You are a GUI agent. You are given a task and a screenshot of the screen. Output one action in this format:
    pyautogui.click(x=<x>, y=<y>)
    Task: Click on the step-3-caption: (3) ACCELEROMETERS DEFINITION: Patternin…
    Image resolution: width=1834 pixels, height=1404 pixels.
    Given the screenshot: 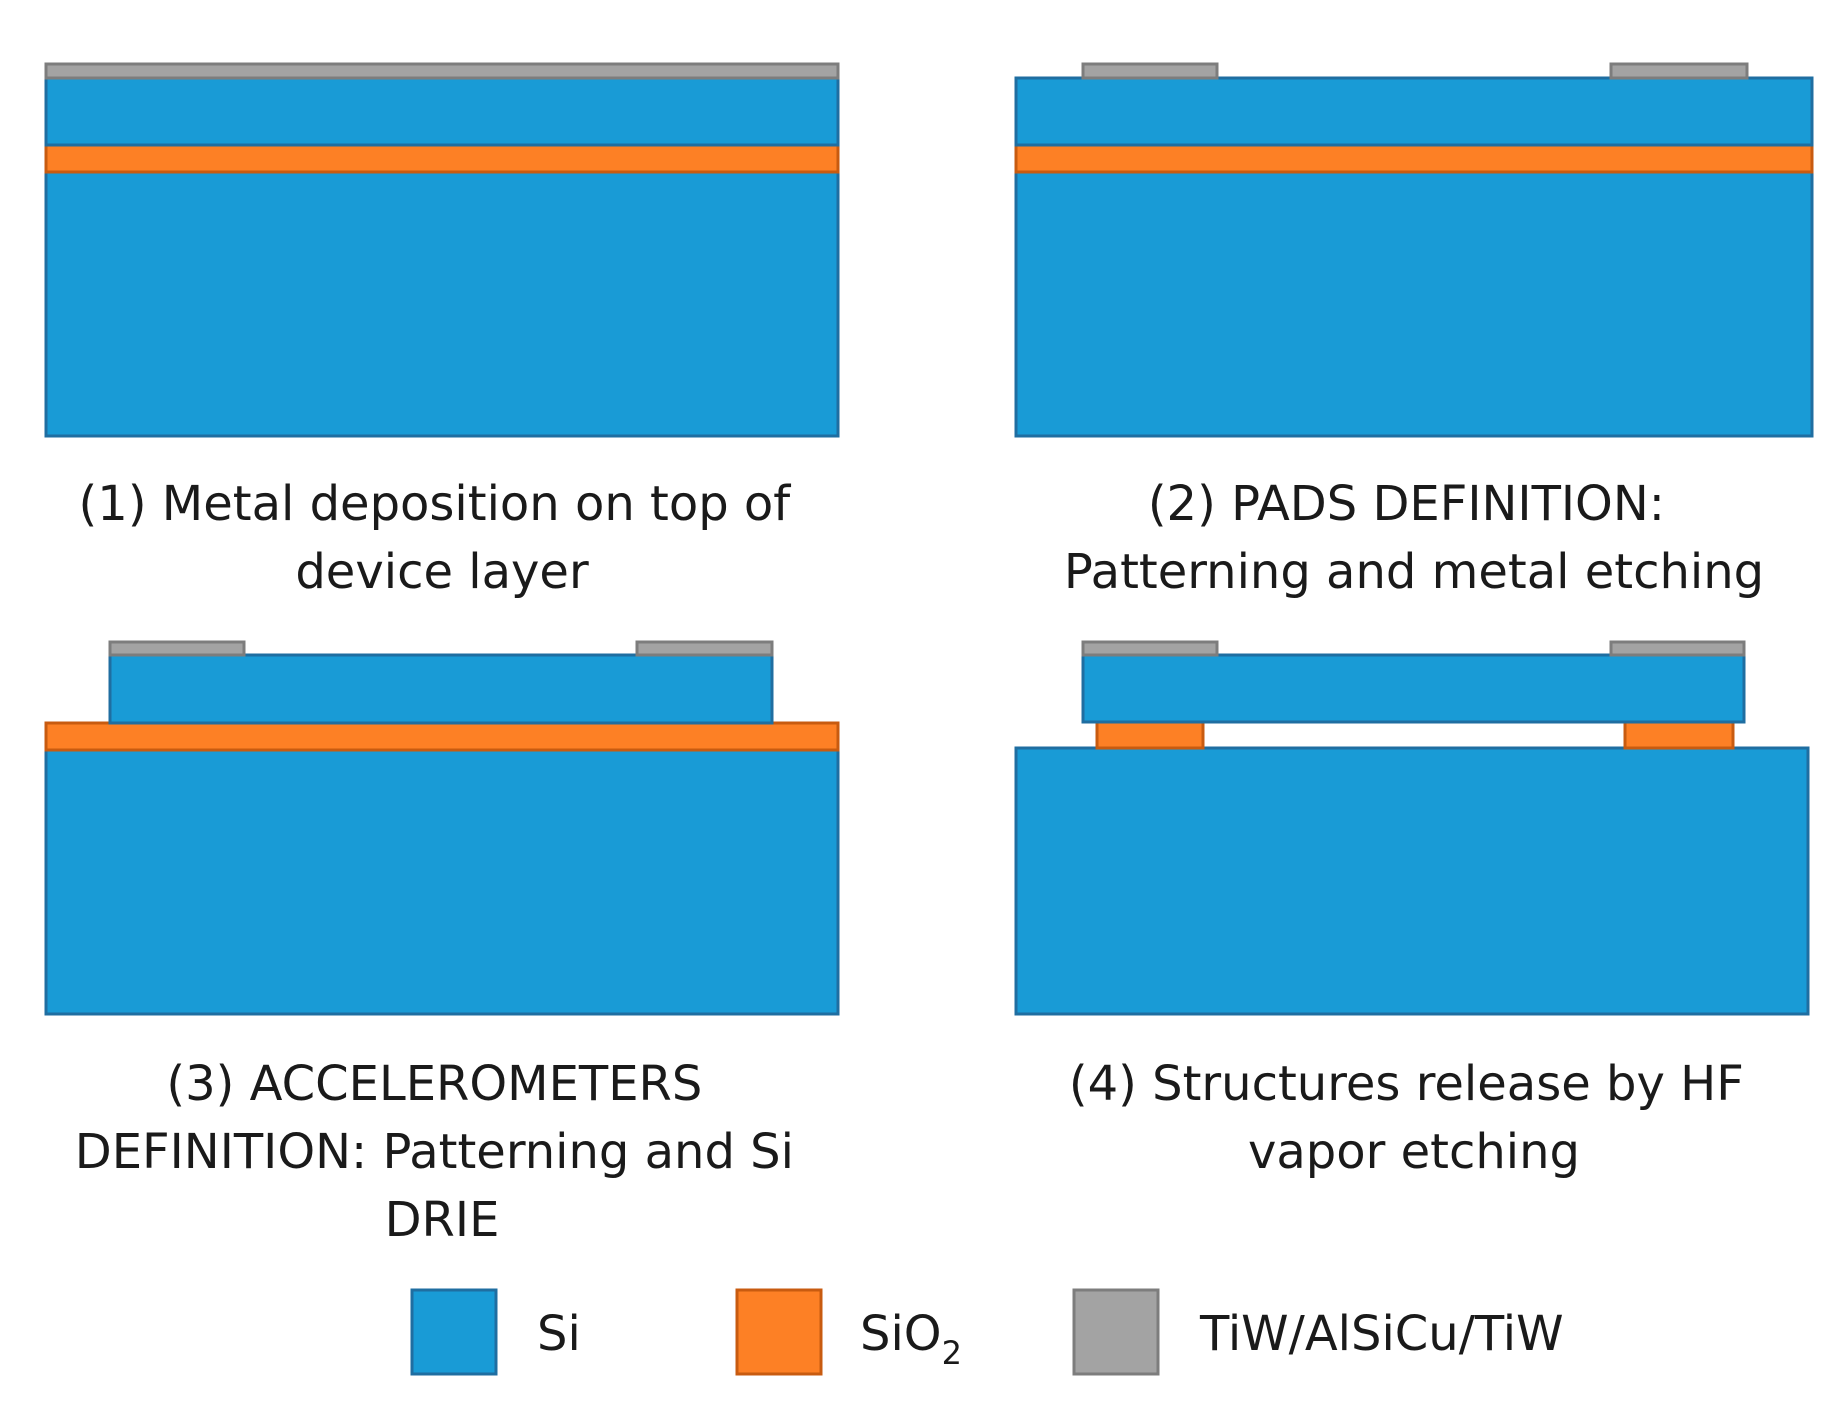 What is the action you would take?
    pyautogui.click(x=442, y=1152)
    